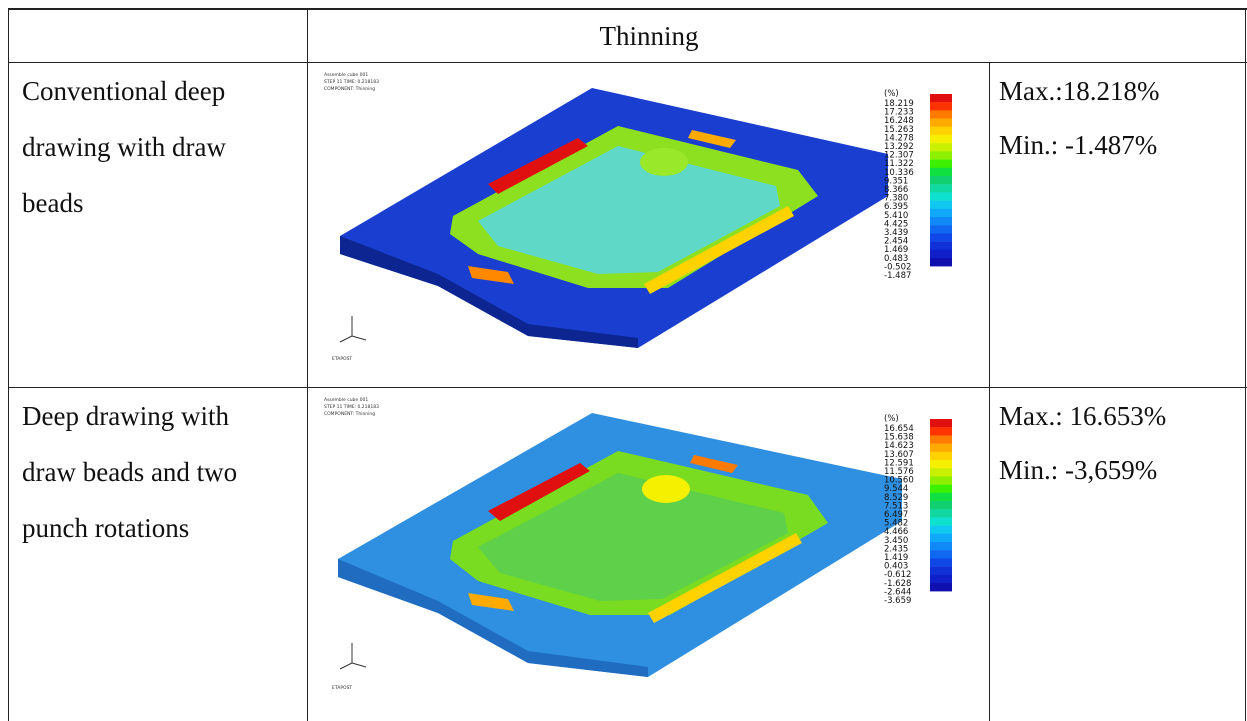 The image size is (1247, 721). I want to click on legend-value-label: 11.322, so click(899, 164).